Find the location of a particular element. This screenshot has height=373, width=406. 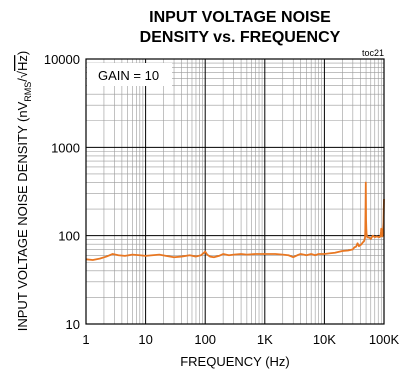

x-axis-label: FREQUENCY (Hz) is located at coordinates (235, 361).